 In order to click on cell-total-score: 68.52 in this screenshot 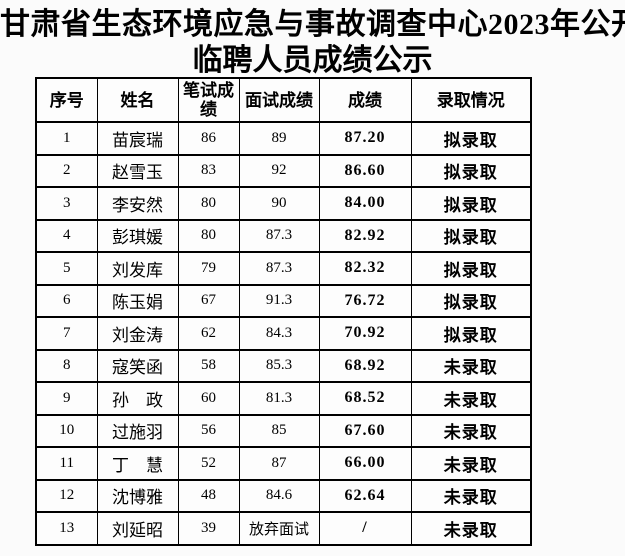, I will do `click(365, 398)`.